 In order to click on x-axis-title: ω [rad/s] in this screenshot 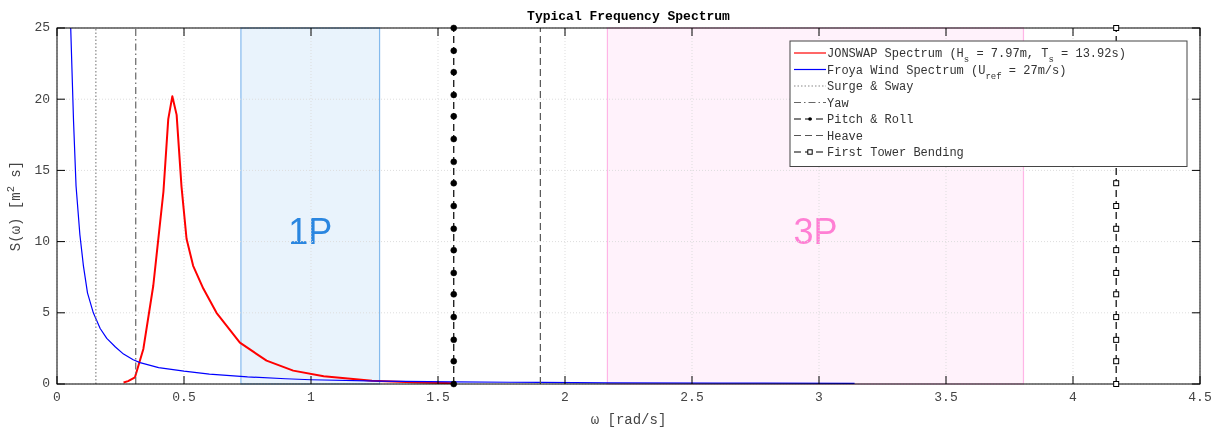, I will do `click(628, 420)`.